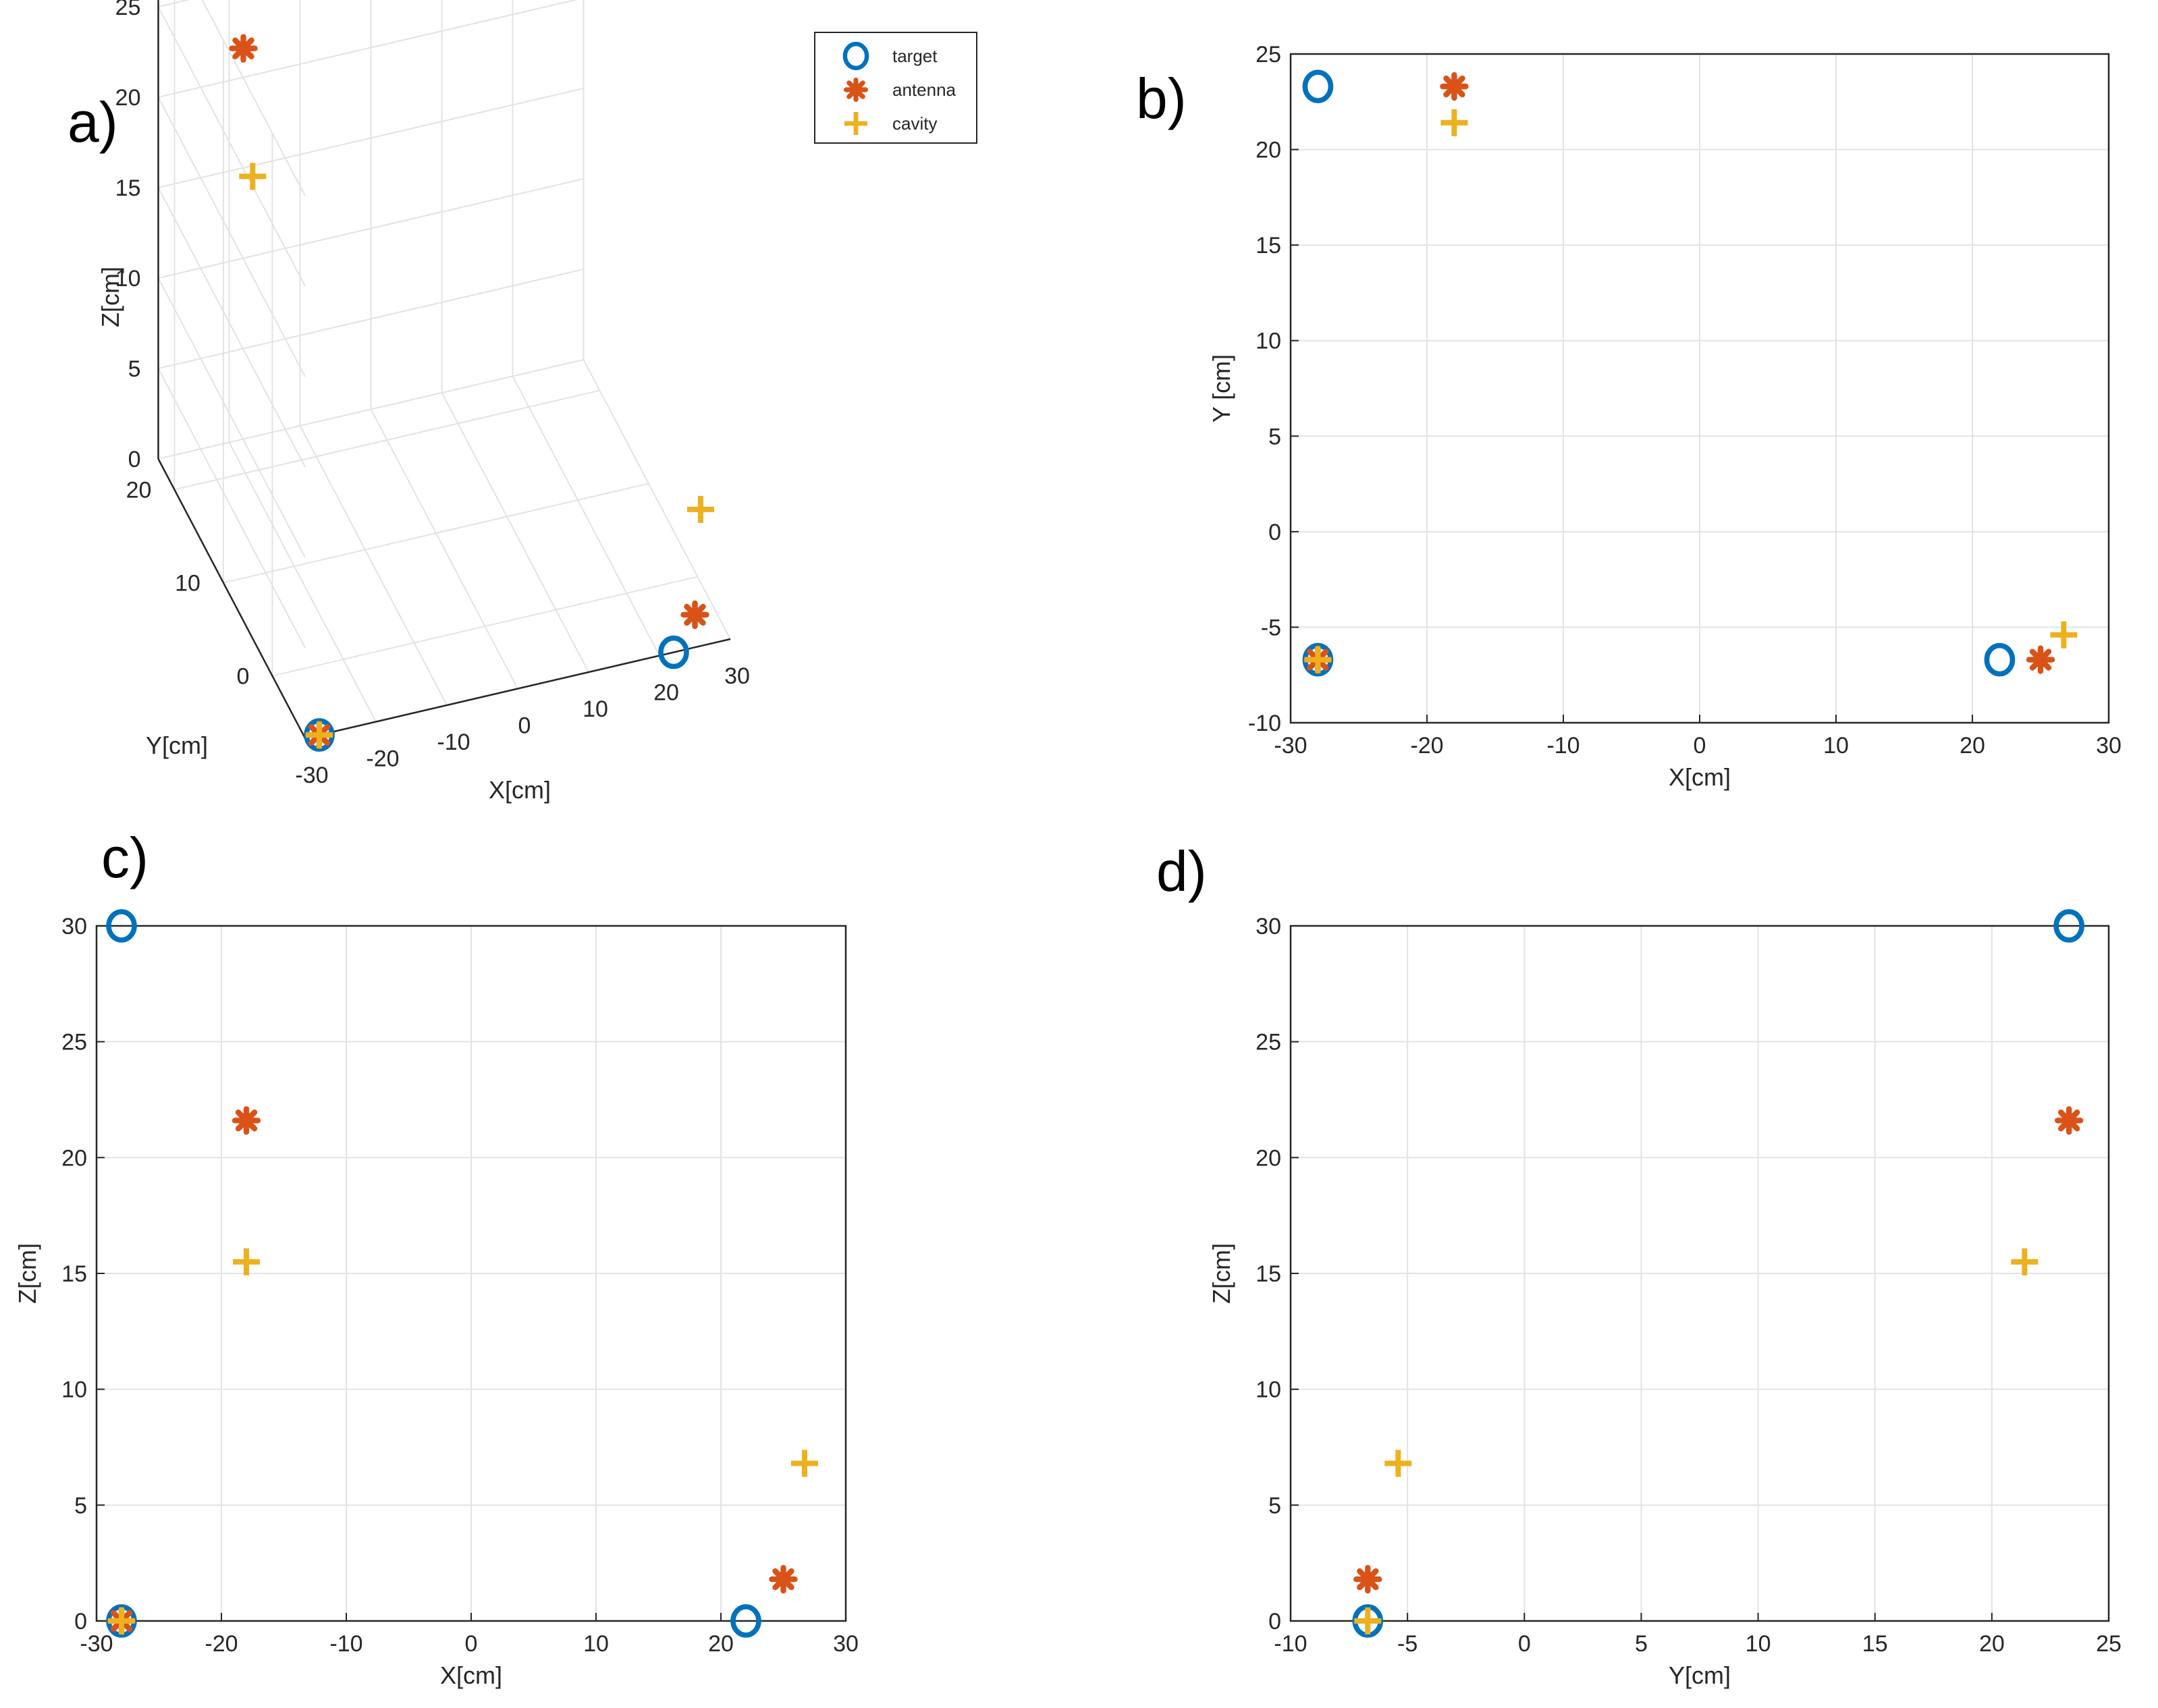 The width and height of the screenshot is (2158, 1708). What do you see at coordinates (1641, 1644) in the screenshot?
I see `x-tick-label: 5` at bounding box center [1641, 1644].